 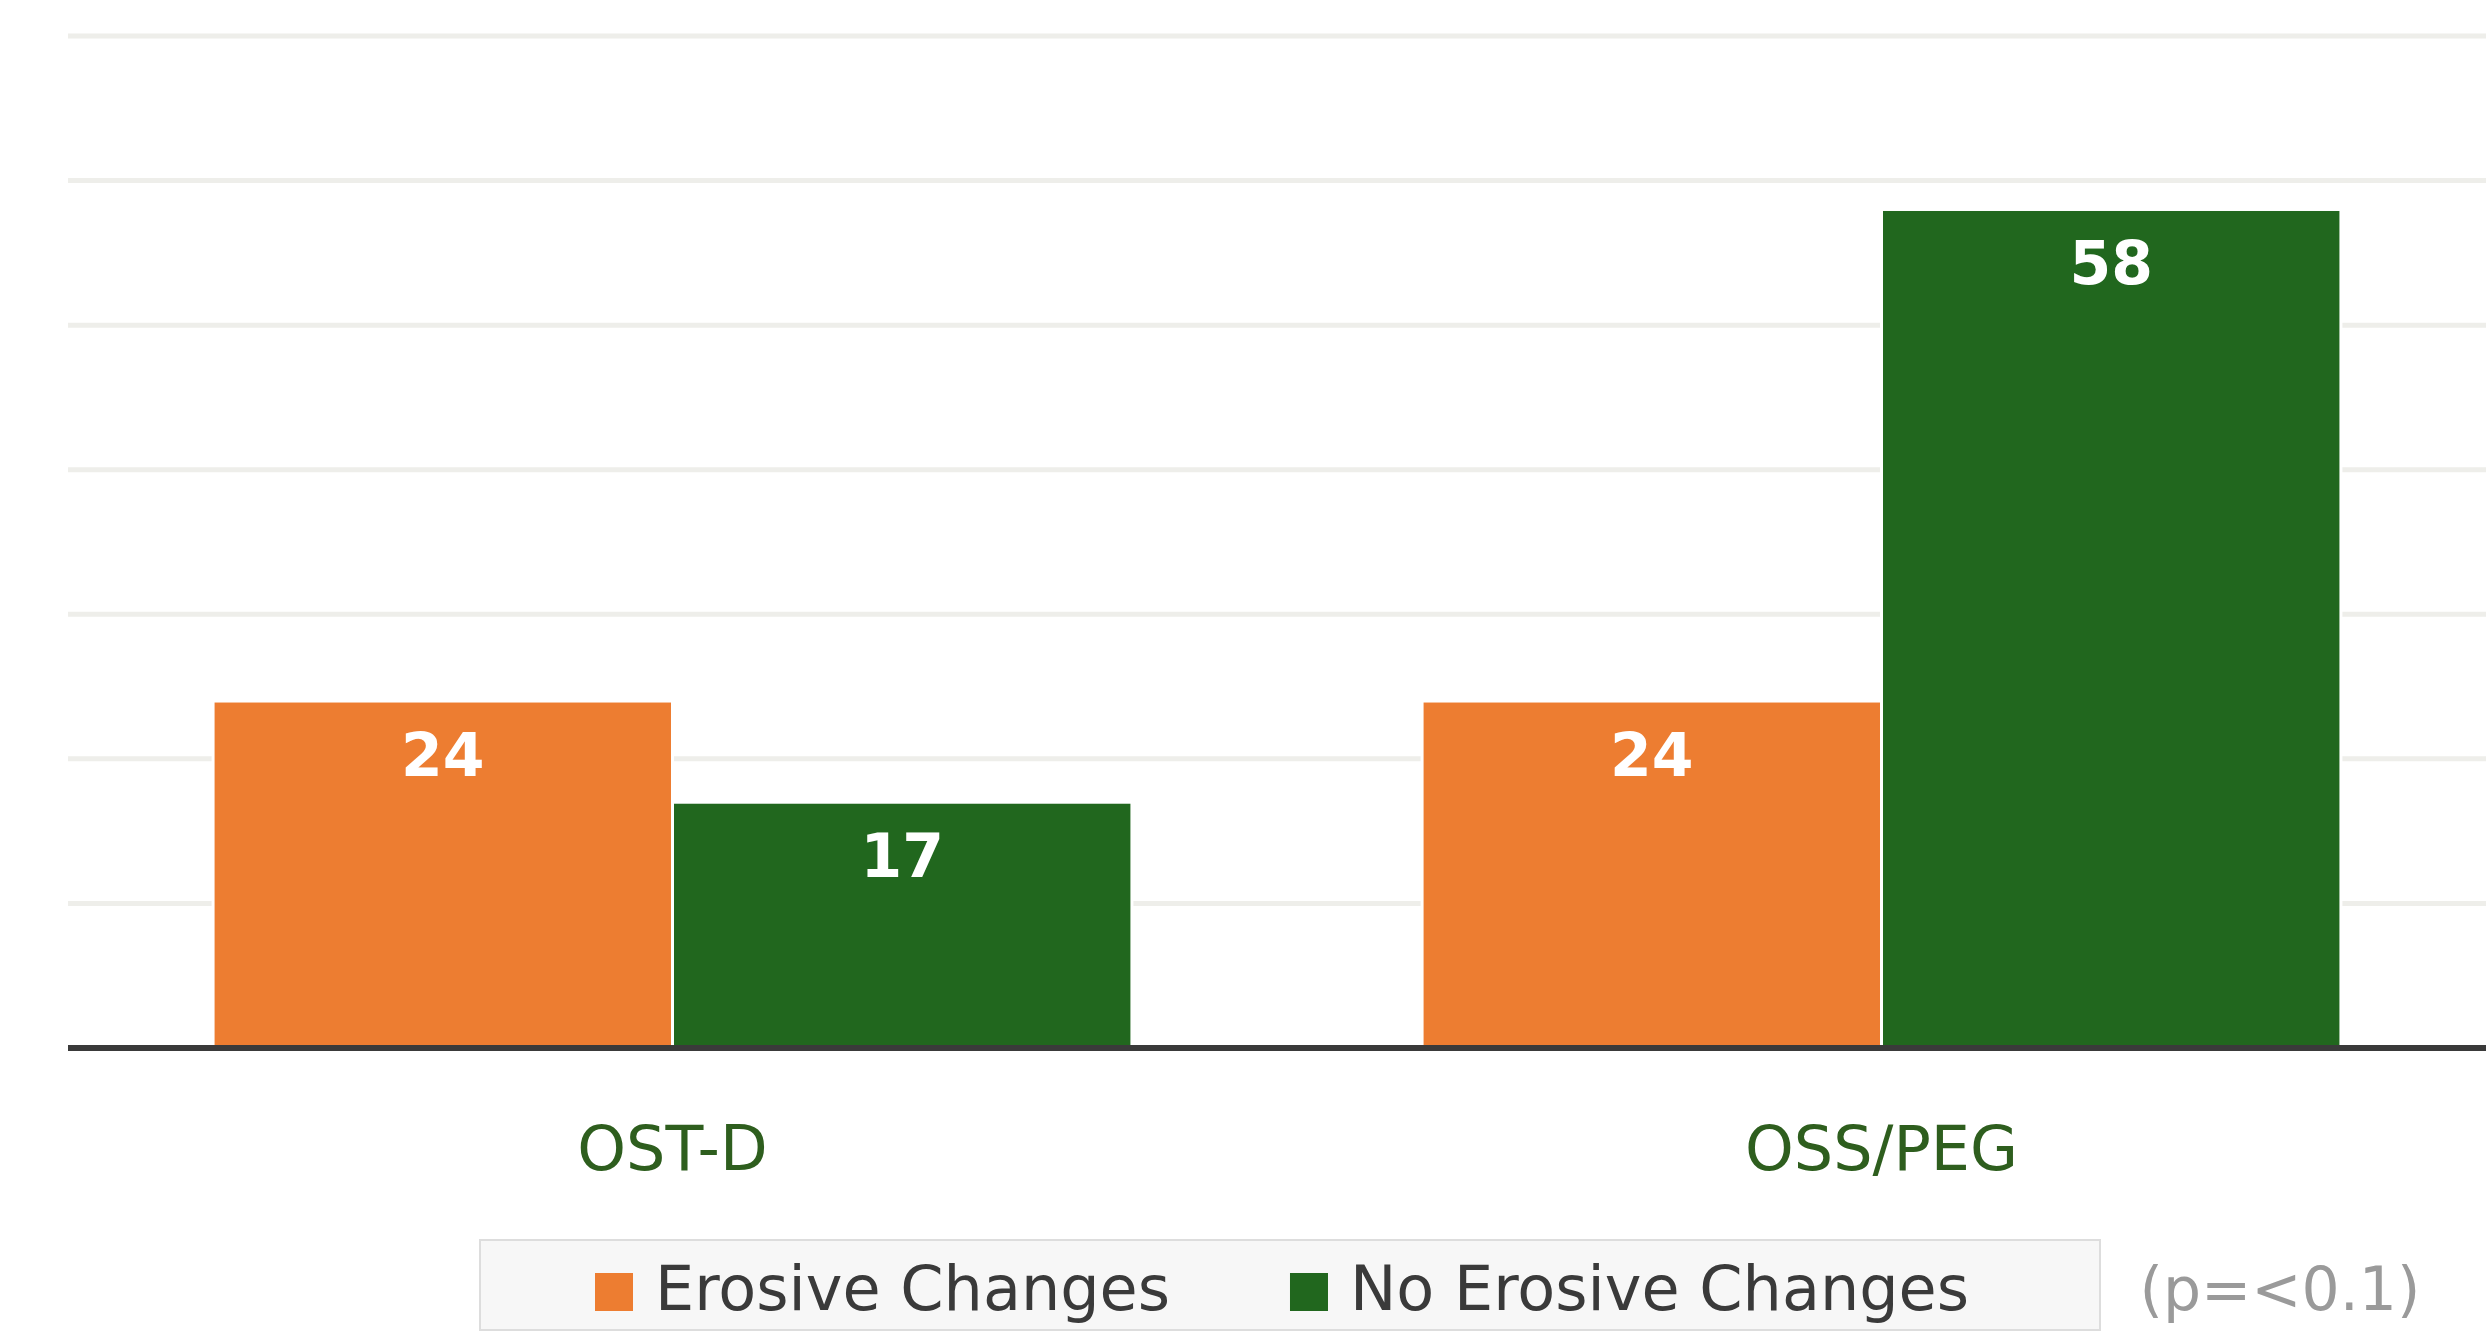 What do you see at coordinates (902, 856) in the screenshot?
I see `data-label: 17` at bounding box center [902, 856].